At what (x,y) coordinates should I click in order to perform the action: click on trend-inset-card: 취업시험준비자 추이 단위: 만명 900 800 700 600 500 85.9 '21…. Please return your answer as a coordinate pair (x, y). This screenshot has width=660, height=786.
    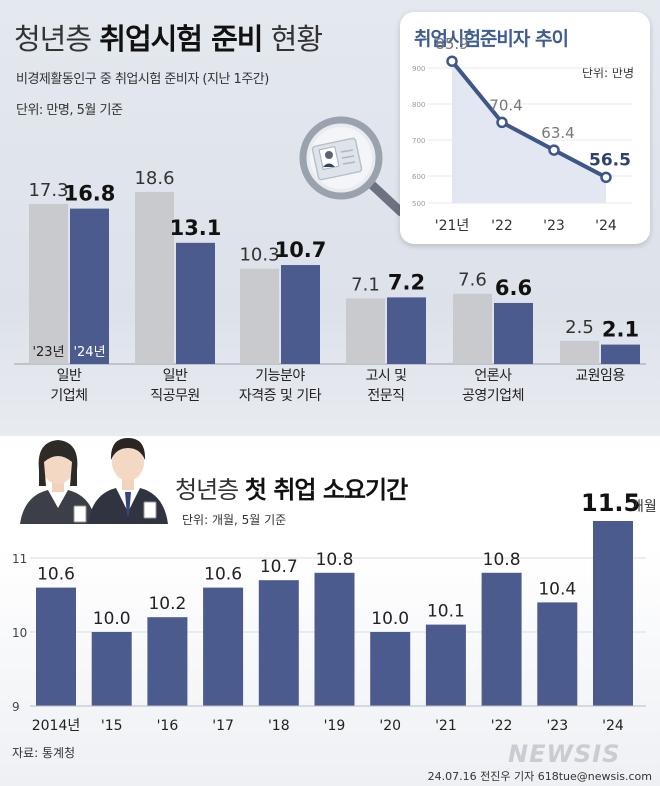
    Looking at the image, I should click on (525, 128).